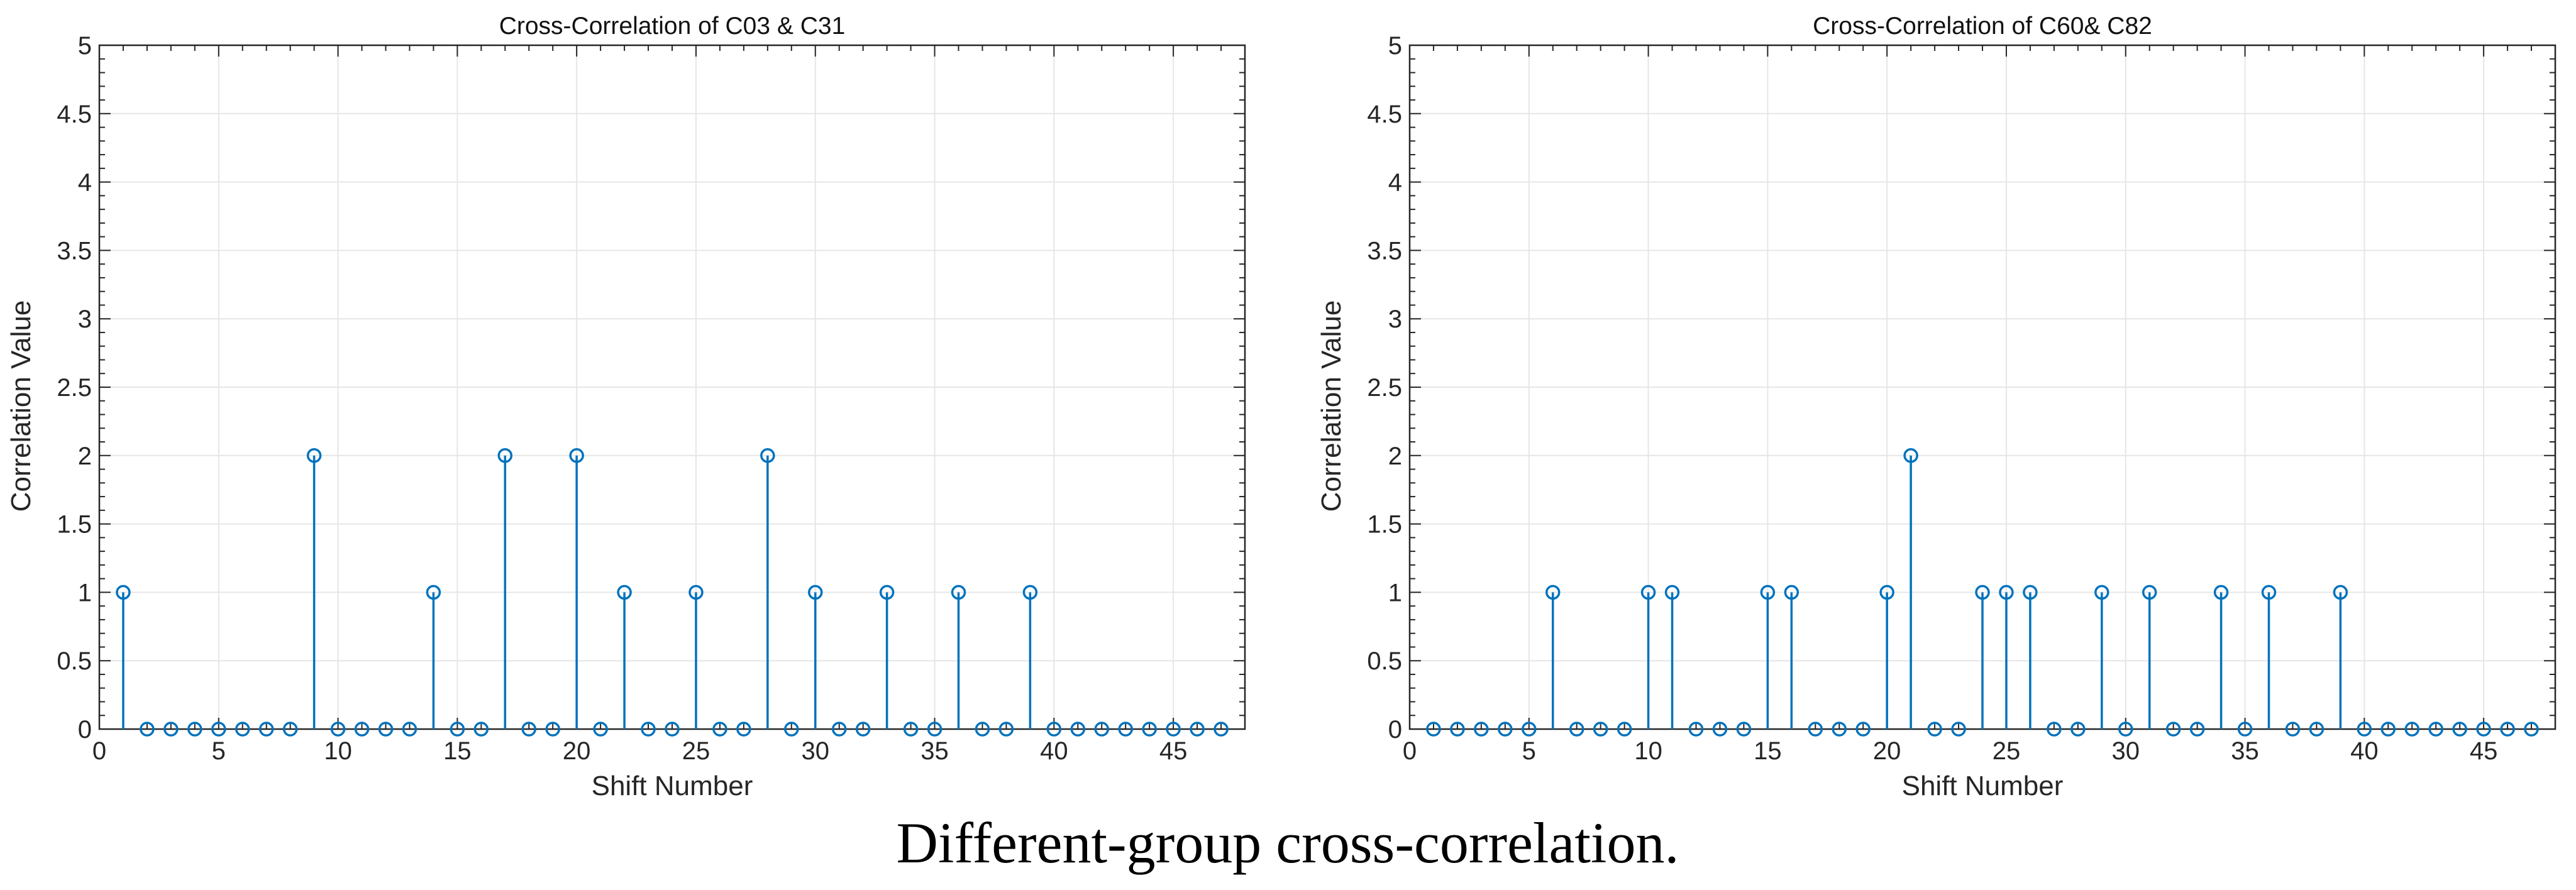  Describe the element at coordinates (1384, 114) in the screenshot. I see `y-tick-label: 4.5` at that location.